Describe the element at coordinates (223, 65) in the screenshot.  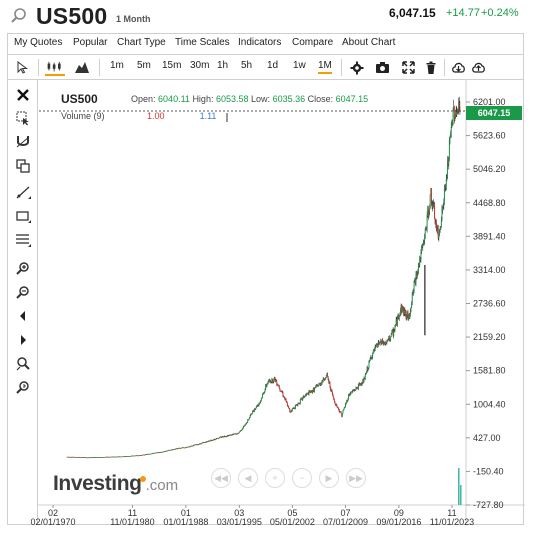
I see `timeframe-1h: 1h` at that location.